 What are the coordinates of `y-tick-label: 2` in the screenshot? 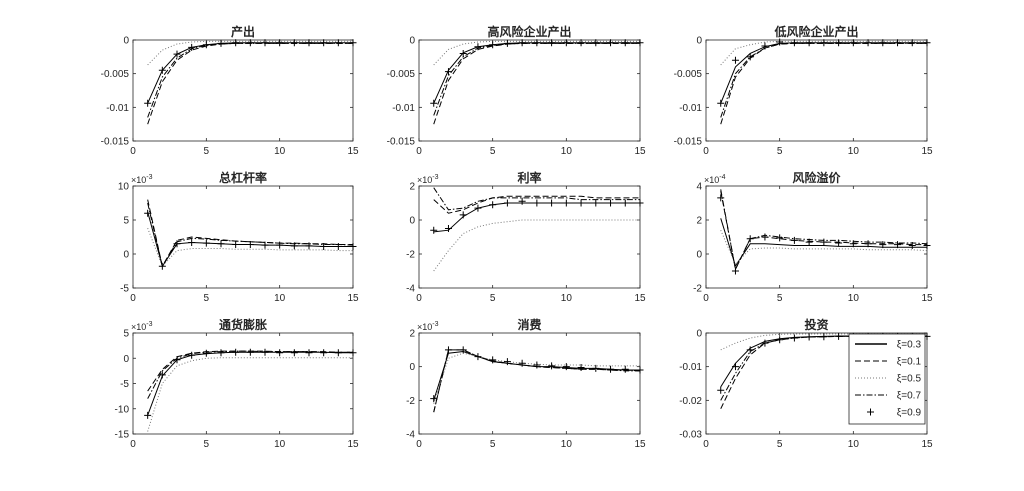 It's located at (412, 334).